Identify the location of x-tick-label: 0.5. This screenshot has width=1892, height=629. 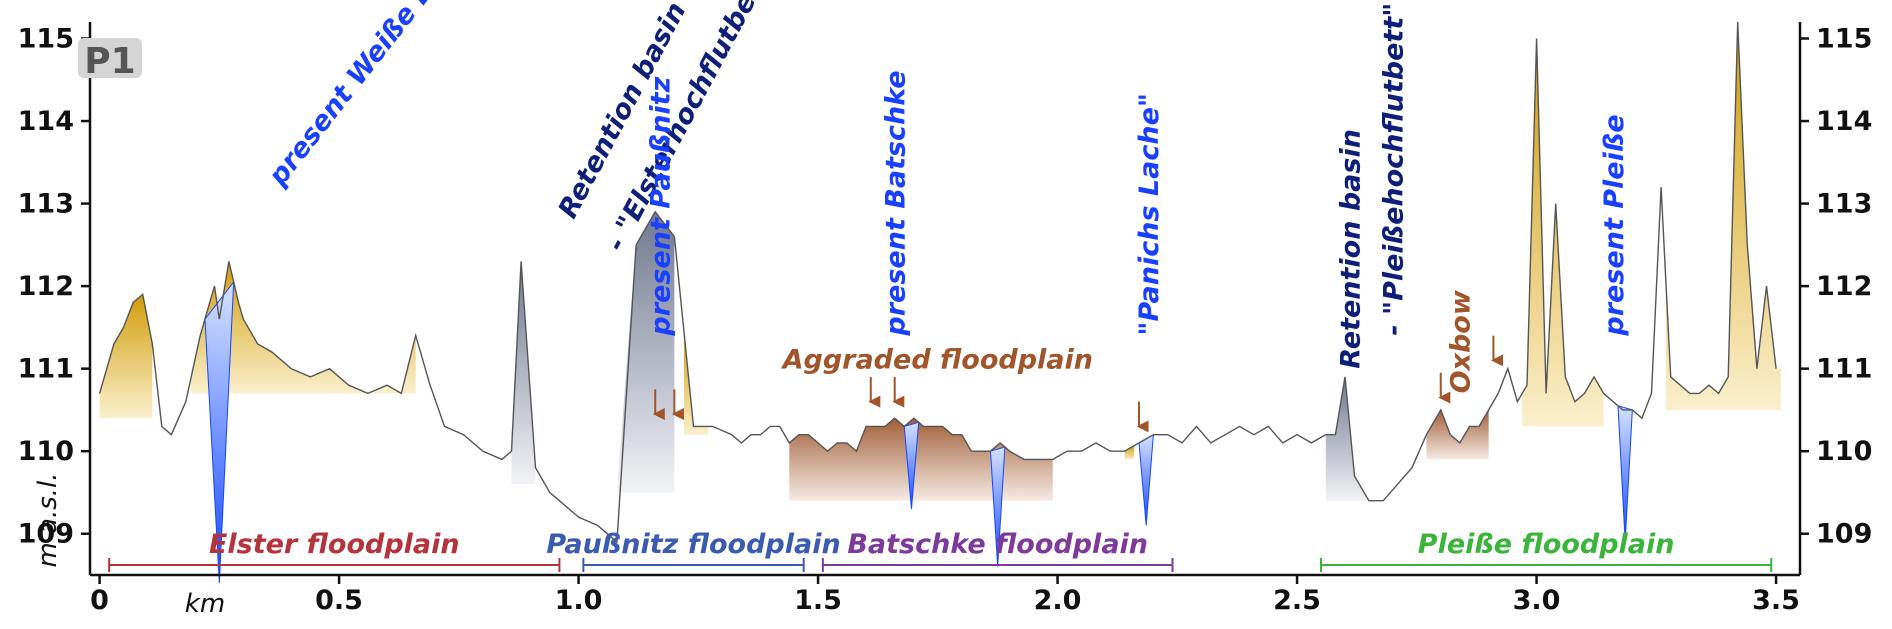
(339, 600).